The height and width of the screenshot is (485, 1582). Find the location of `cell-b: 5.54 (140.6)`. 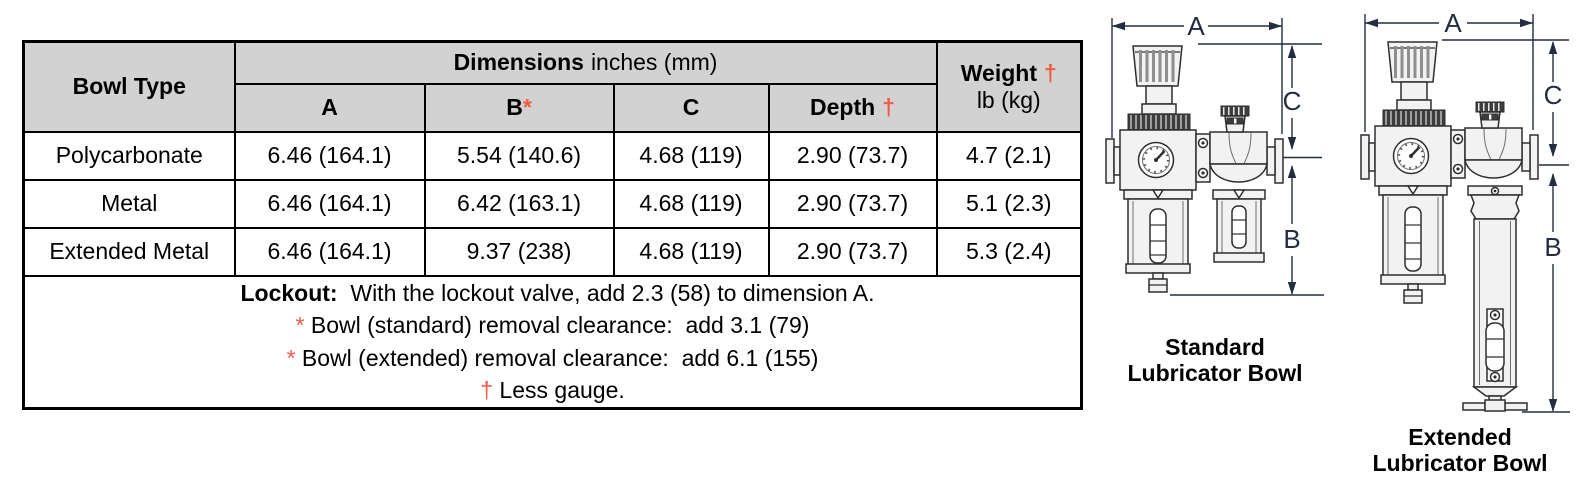

cell-b: 5.54 (140.6) is located at coordinates (519, 155).